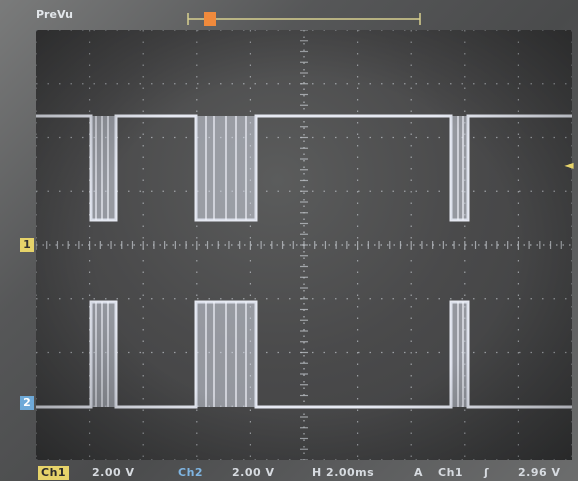 This screenshot has height=481, width=578. I want to click on trigger-level-marker: ◄, so click(569, 165).